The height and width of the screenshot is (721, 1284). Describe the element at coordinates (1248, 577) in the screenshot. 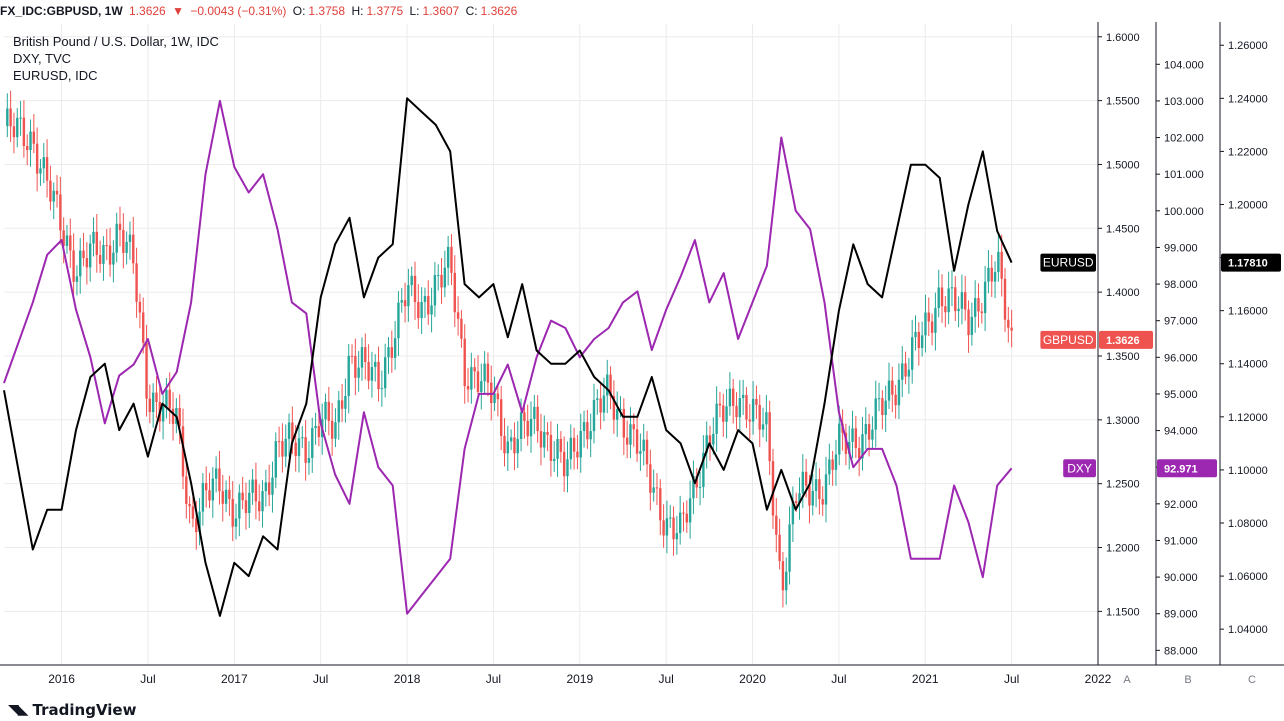

I see `axis-c-tick-label: 1.06000` at that location.